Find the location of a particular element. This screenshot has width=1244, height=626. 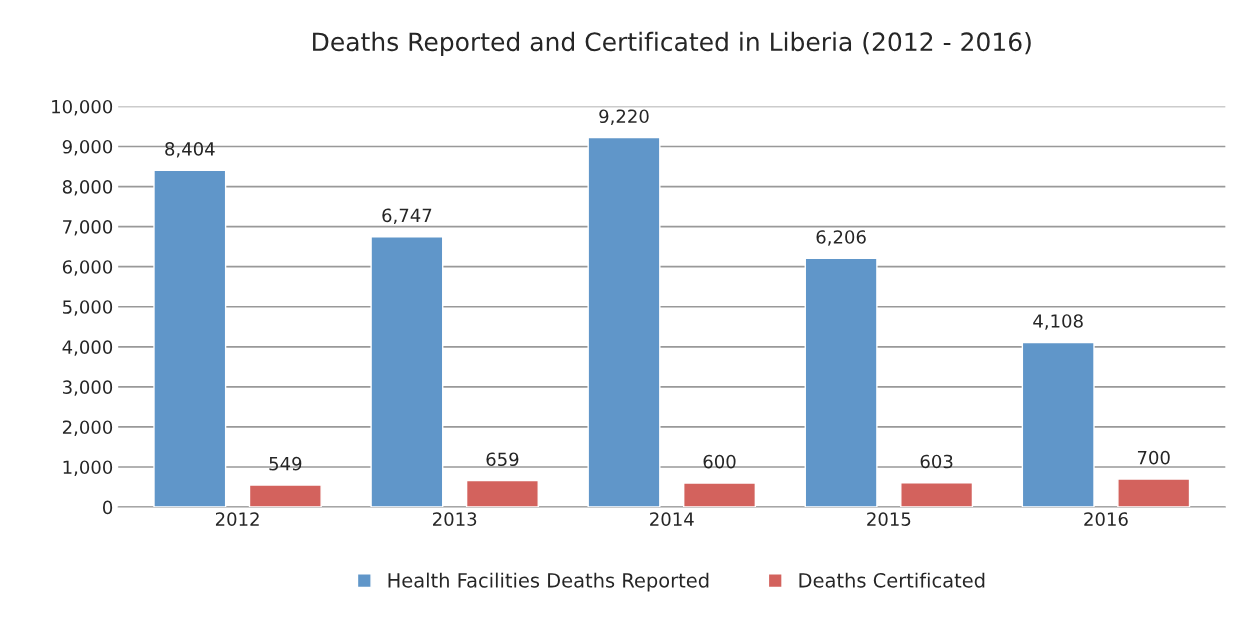

data-label: 8,404 is located at coordinates (190, 150).